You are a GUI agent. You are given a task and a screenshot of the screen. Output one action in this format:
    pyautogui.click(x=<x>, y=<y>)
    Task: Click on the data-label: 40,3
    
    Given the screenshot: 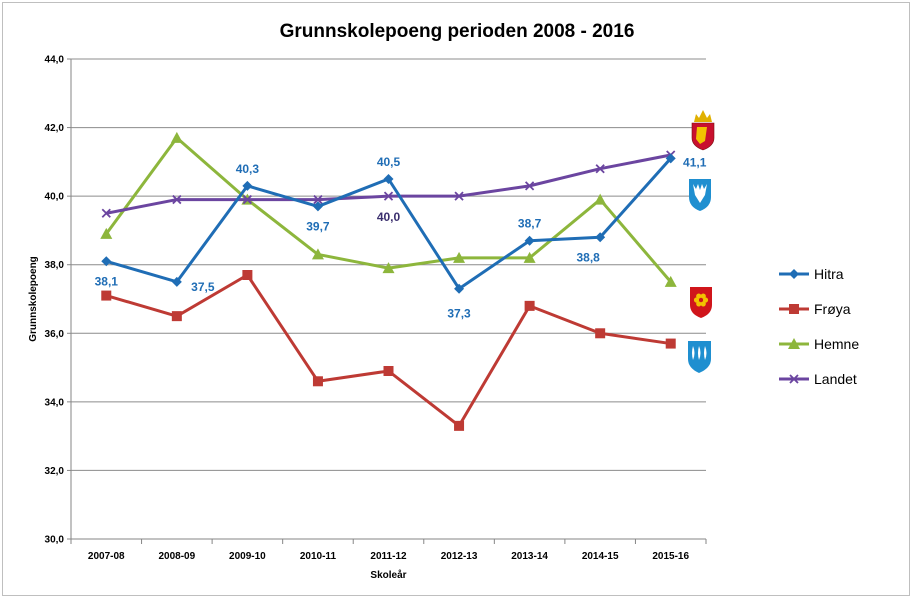 What is the action you would take?
    pyautogui.click(x=248, y=169)
    